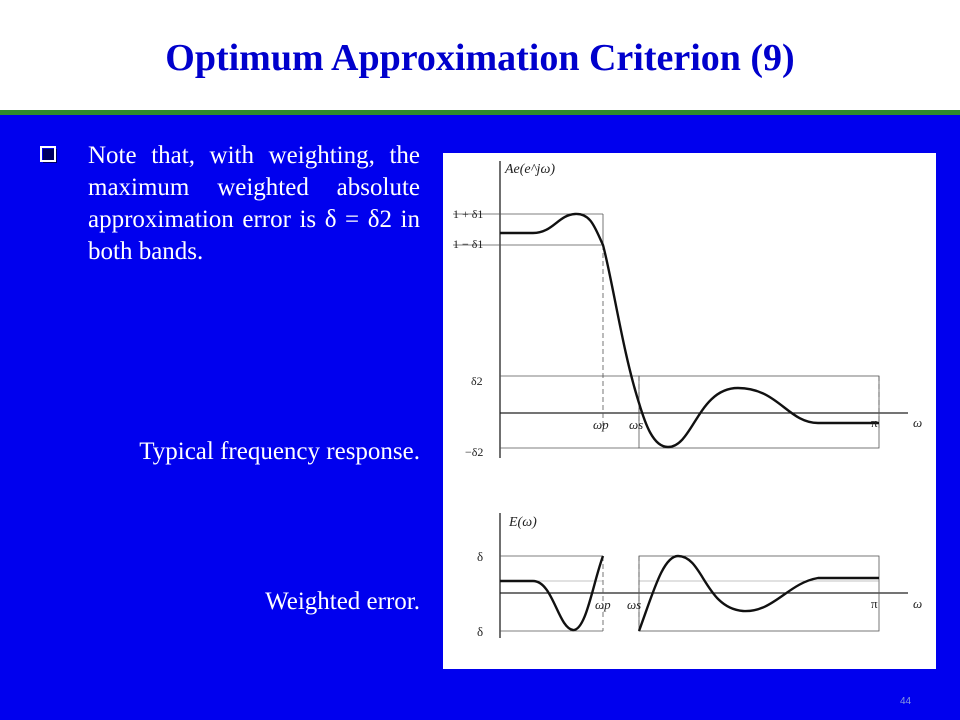 Image resolution: width=960 pixels, height=720 pixels. I want to click on frequency-response-curve, so click(689, 330).